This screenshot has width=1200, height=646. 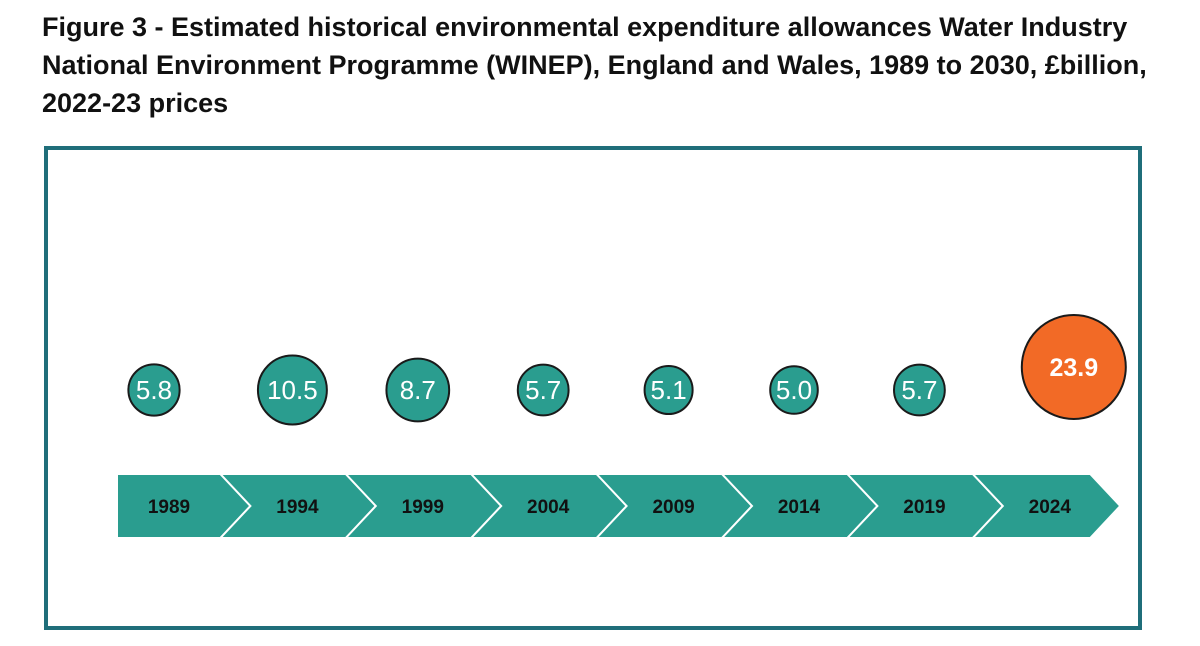 I want to click on value-bubble-1994, so click(x=292, y=390).